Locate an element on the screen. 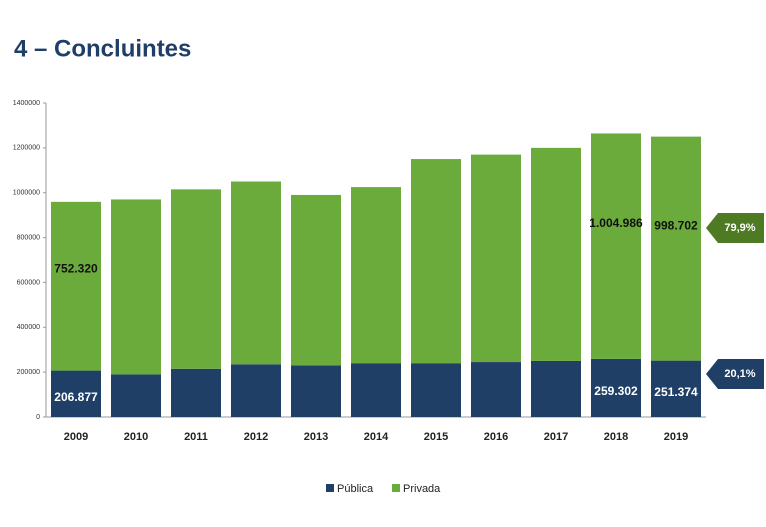  callout-label: 20,1% is located at coordinates (739, 374).